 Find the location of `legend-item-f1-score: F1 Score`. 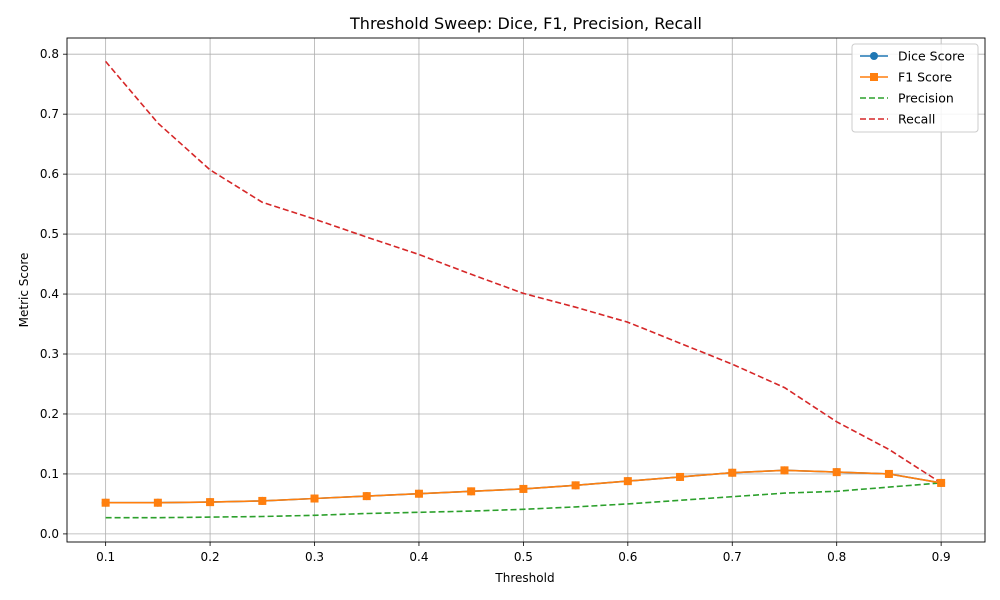

legend-item-f1-score: F1 Score is located at coordinates (906, 77).